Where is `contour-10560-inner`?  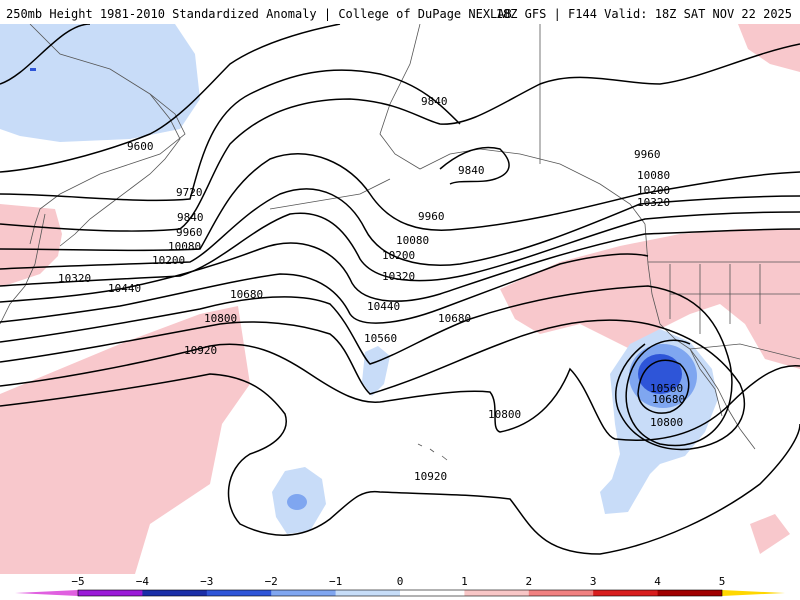 contour-10560-inner is located at coordinates (663, 386).